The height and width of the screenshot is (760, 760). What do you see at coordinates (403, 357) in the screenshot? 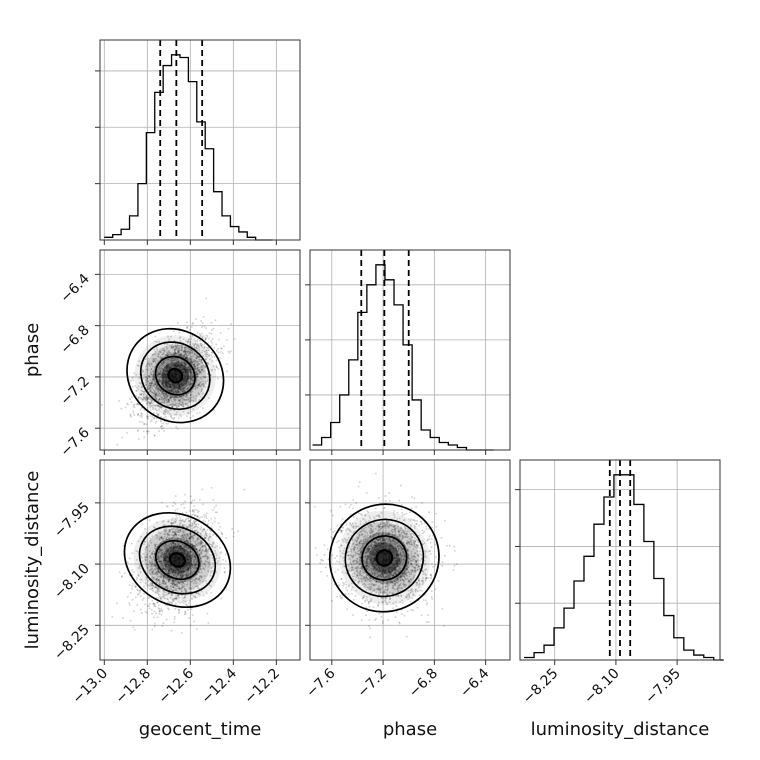
I see `histogram-step-phase` at bounding box center [403, 357].